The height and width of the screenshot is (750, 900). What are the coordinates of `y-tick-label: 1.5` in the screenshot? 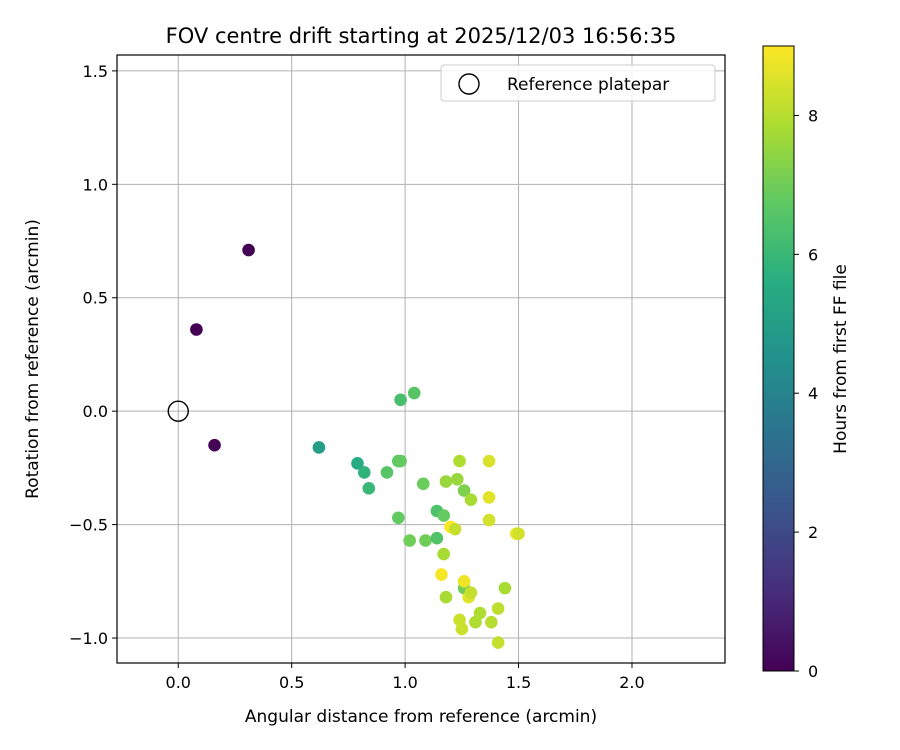 It's located at (95, 71).